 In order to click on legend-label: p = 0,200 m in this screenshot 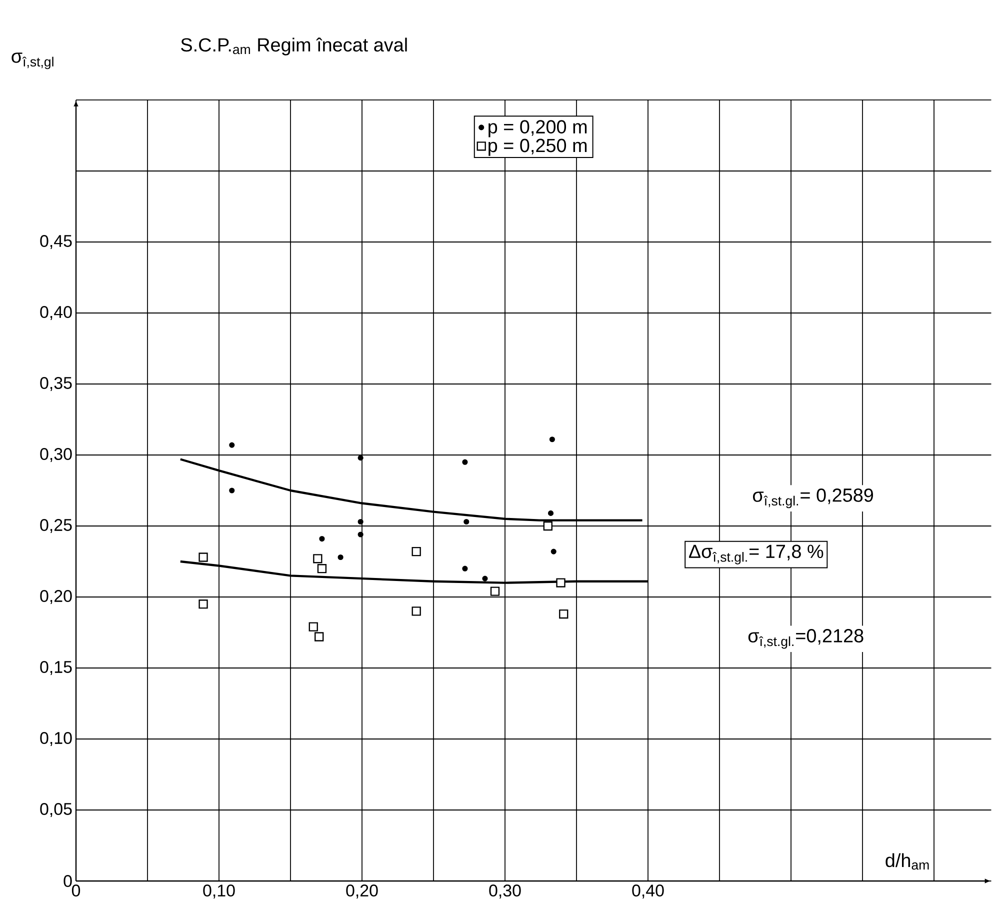, I will do `click(537, 129)`.